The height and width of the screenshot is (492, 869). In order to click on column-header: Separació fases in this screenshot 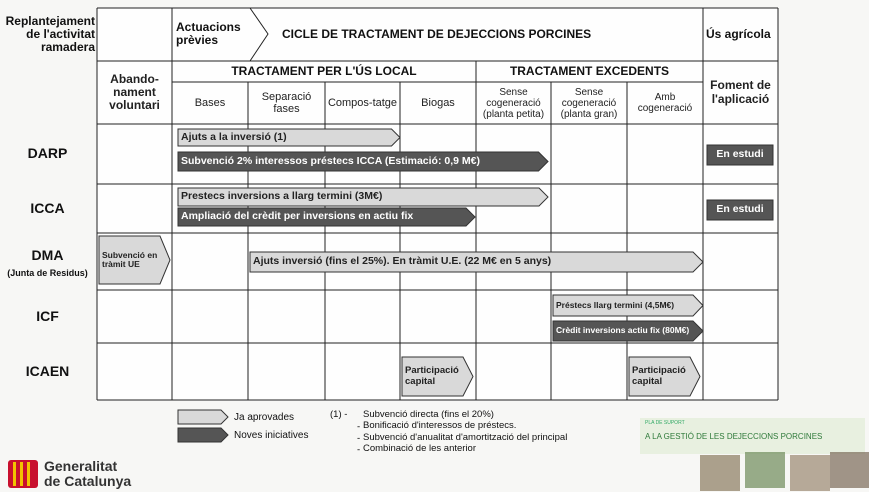, I will do `click(286, 102)`.